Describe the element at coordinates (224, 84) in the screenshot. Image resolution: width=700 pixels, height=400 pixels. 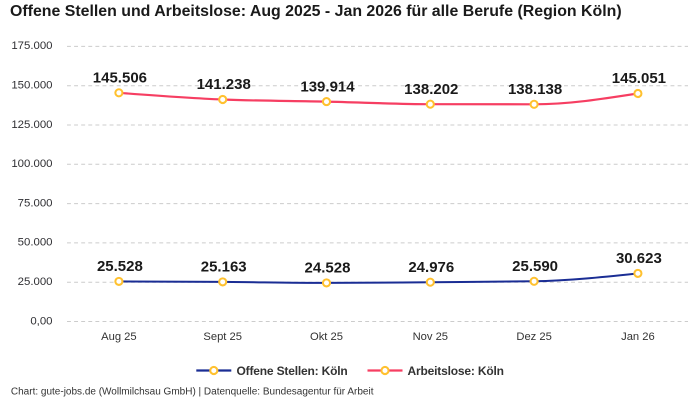
I see `svg-text: 141.238` at that location.